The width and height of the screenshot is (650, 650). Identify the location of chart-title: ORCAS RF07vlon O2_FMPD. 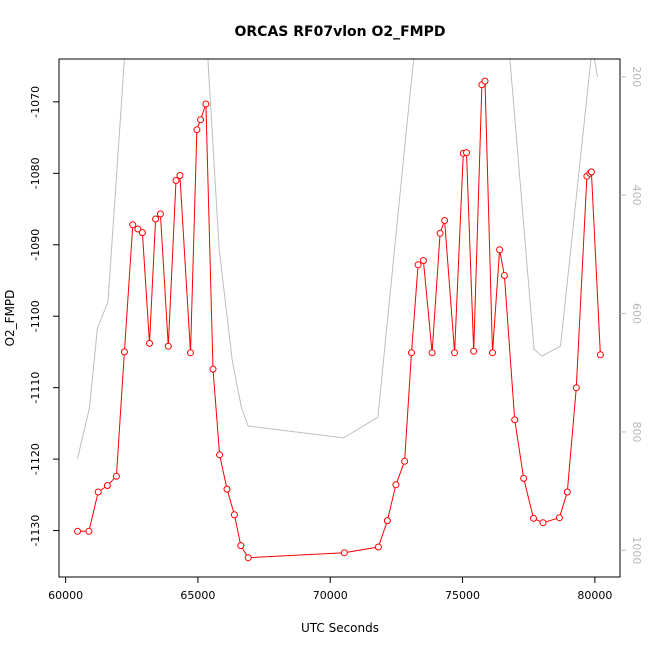
(340, 32).